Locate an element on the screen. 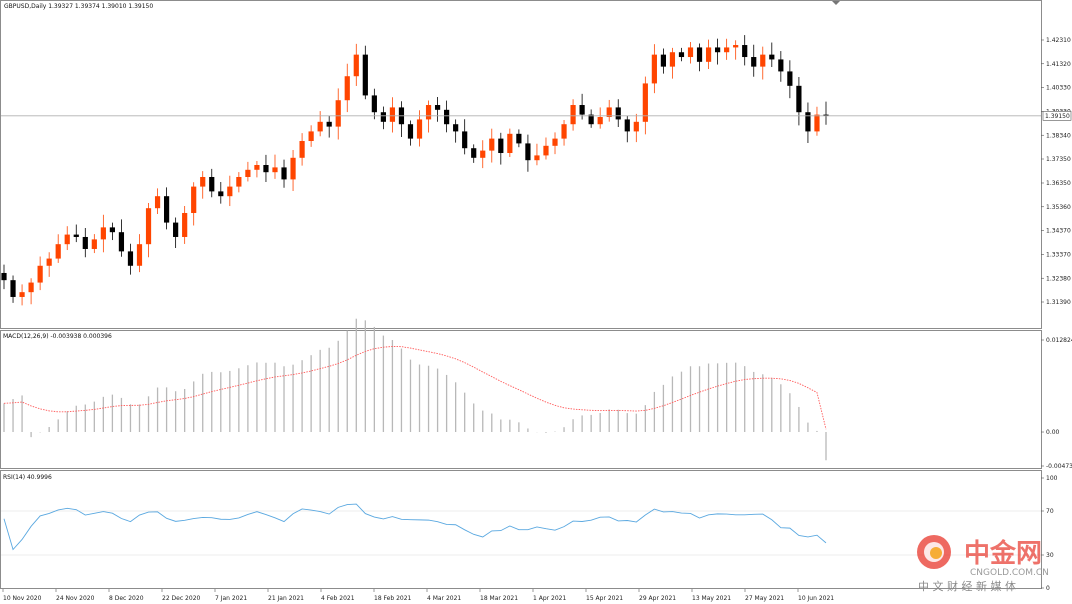  watermark-brand-cn: 中金网 is located at coordinates (1003, 553).